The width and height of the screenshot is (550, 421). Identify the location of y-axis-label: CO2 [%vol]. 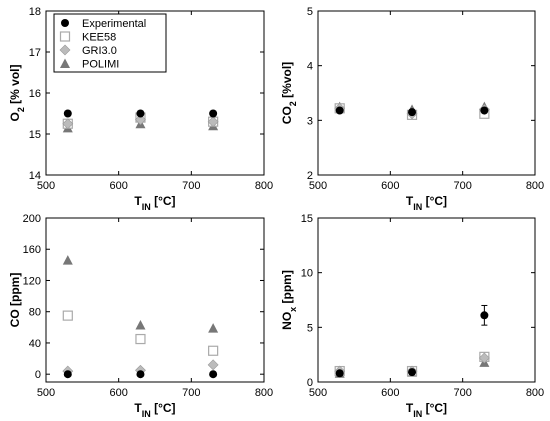
(289, 93).